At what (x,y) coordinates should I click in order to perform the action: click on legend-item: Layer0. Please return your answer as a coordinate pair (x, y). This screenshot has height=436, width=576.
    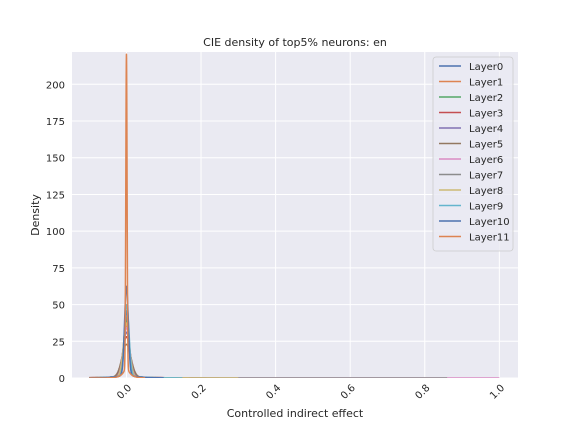
    Looking at the image, I should click on (471, 67).